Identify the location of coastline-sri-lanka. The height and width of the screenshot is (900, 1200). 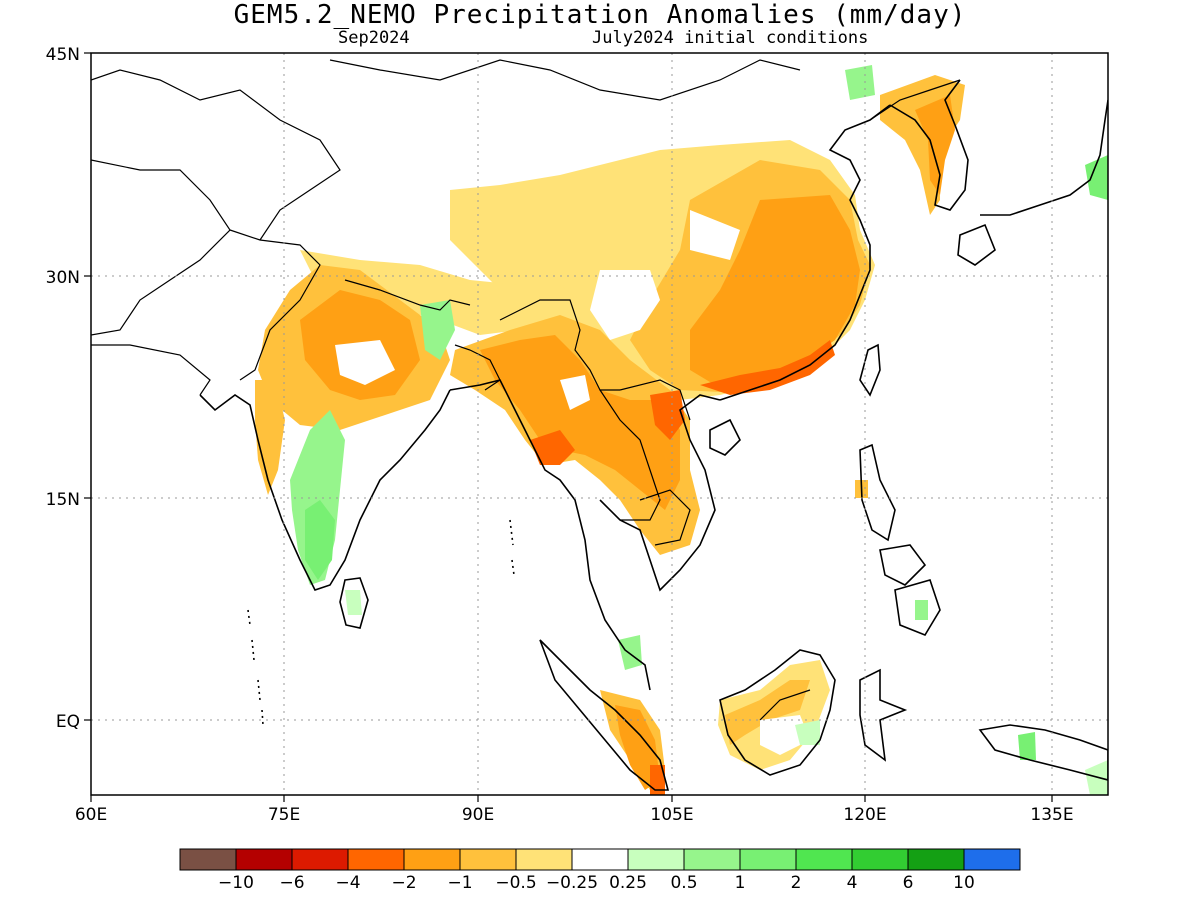
(354, 603).